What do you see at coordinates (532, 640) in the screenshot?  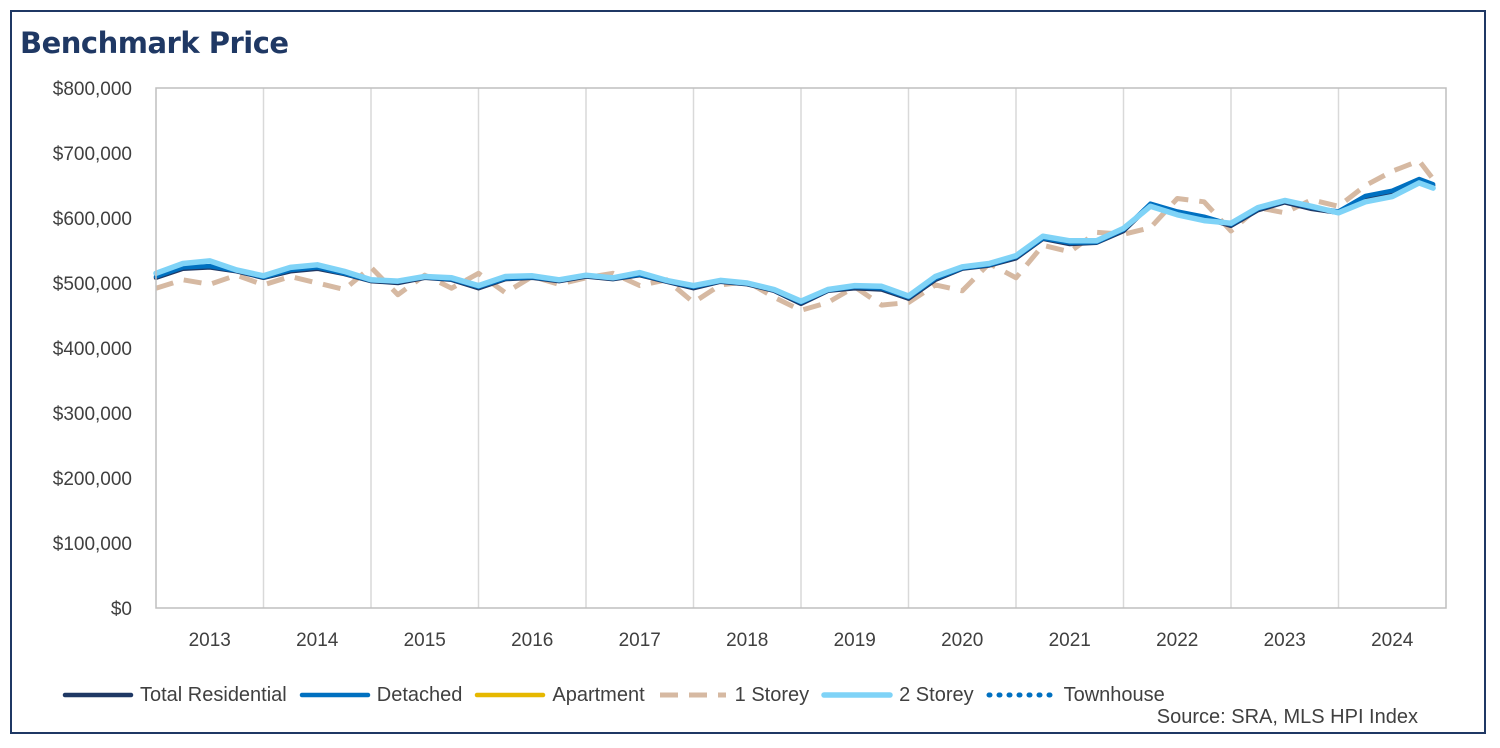 I see `x-tick-label: 2016` at bounding box center [532, 640].